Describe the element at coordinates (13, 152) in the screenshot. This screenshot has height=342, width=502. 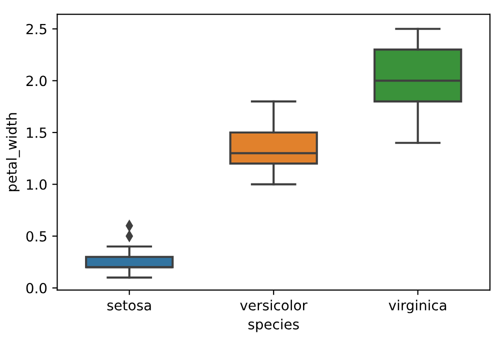
I see `y-axis-title: petal_width` at that location.